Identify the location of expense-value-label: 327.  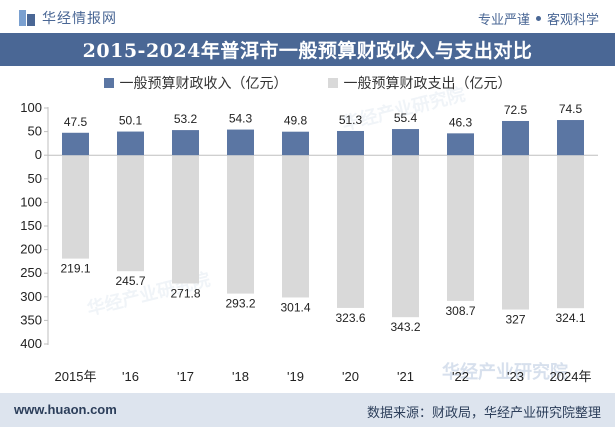
(515, 320).